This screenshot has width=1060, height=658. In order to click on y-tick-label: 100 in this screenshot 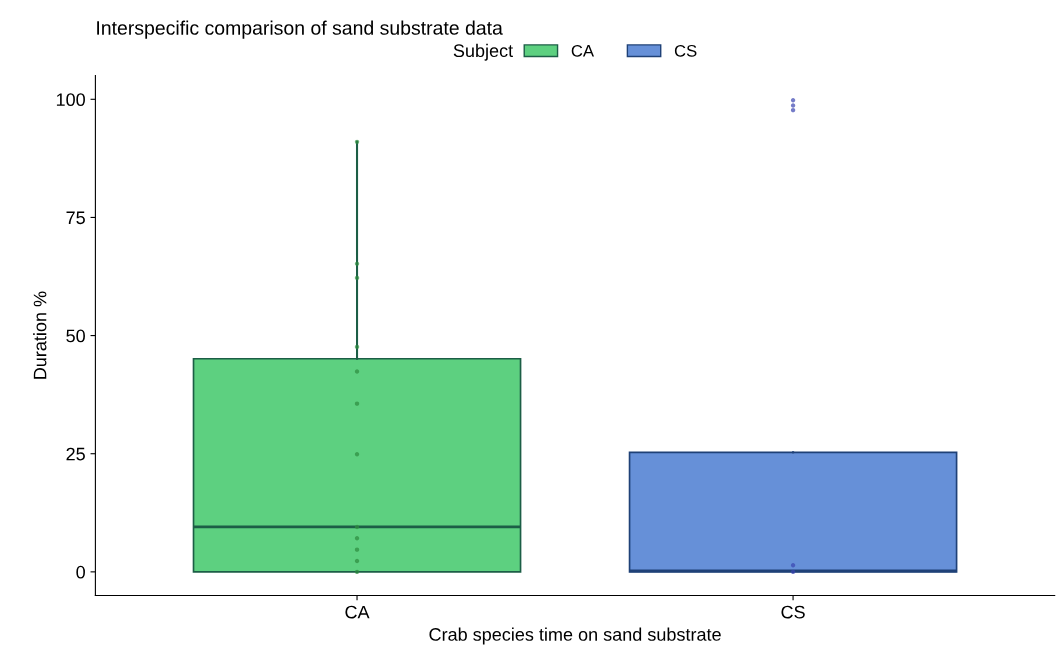, I will do `click(70, 100)`.